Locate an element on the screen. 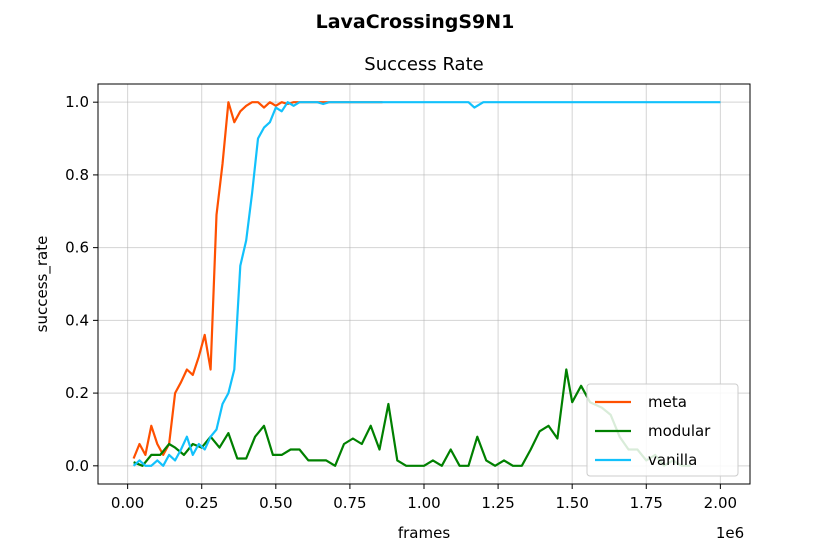 This screenshot has width=830, height=554. legend-label-vanilla: vanilla is located at coordinates (672, 460).